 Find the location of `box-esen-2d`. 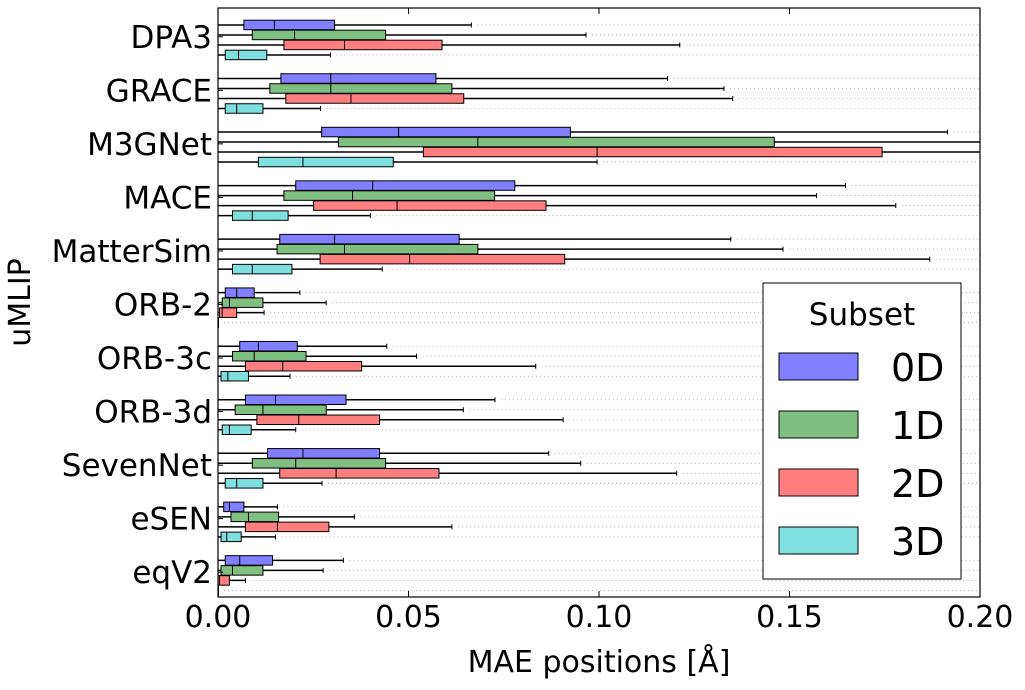

box-esen-2d is located at coordinates (287, 527).